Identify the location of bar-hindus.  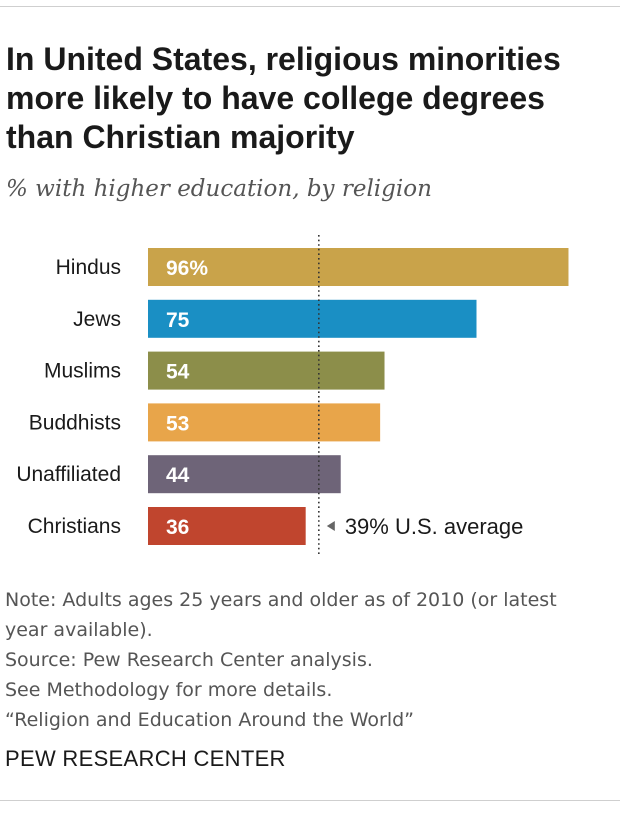
(358, 267).